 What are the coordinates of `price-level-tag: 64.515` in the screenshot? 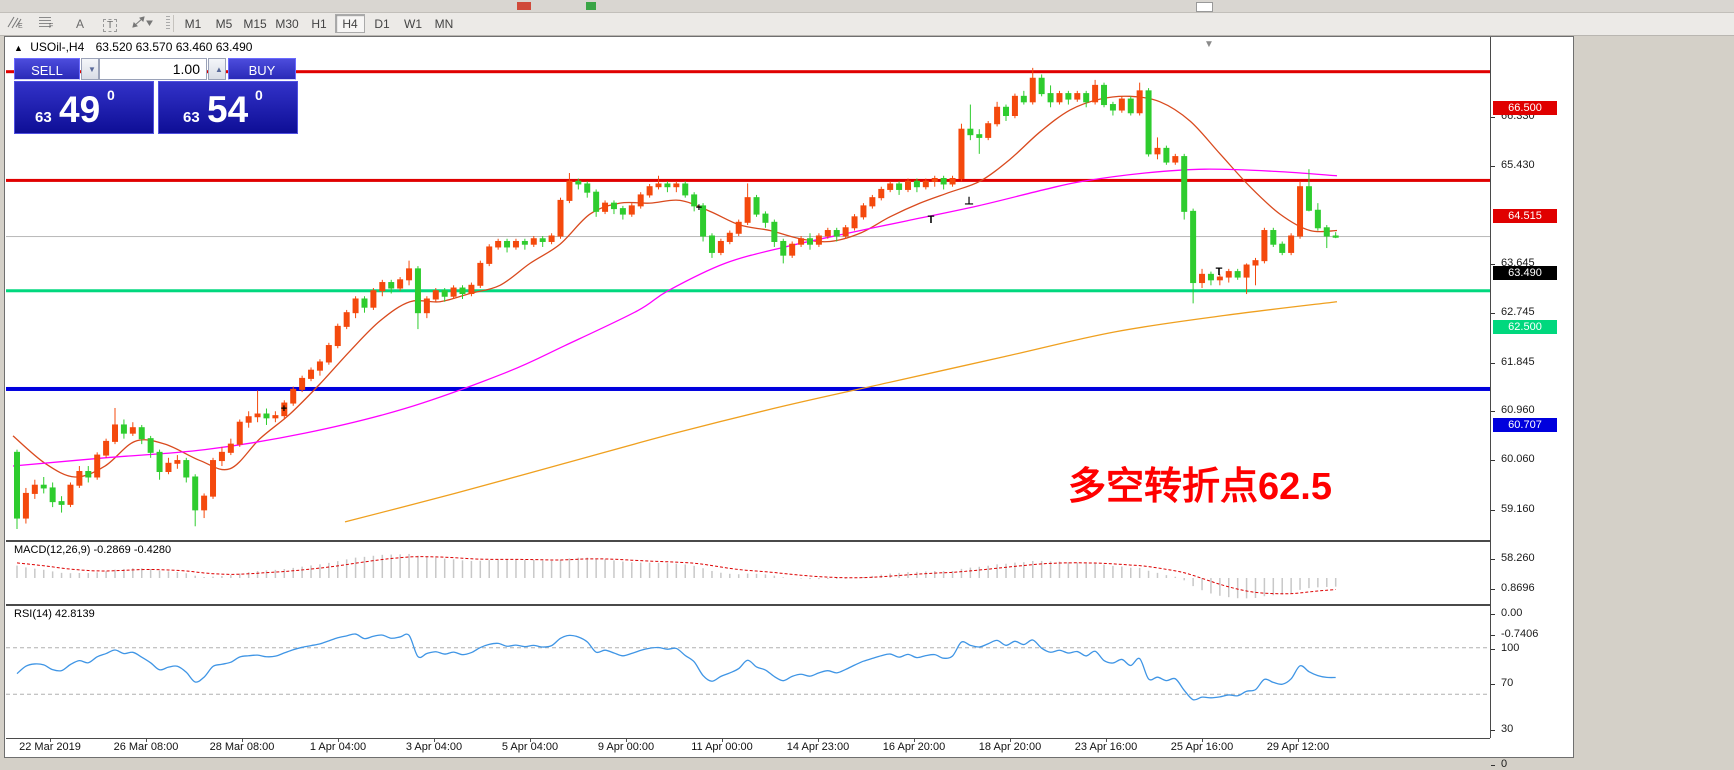 It's located at (1525, 216).